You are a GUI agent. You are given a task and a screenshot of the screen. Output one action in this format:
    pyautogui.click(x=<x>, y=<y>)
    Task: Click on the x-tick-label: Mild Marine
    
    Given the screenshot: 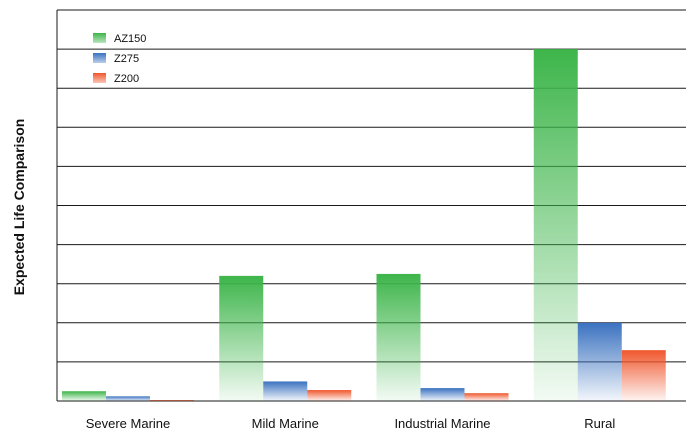 What is the action you would take?
    pyautogui.click(x=285, y=423)
    